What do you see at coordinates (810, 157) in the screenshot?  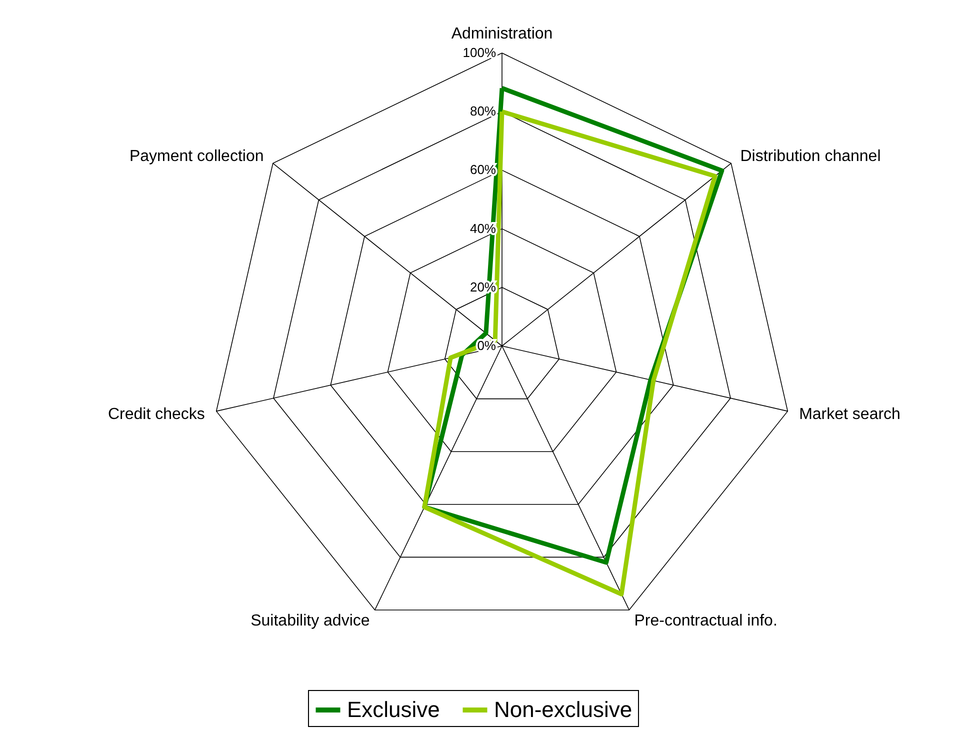 I see `spoke-label: Distribution channel` at bounding box center [810, 157].